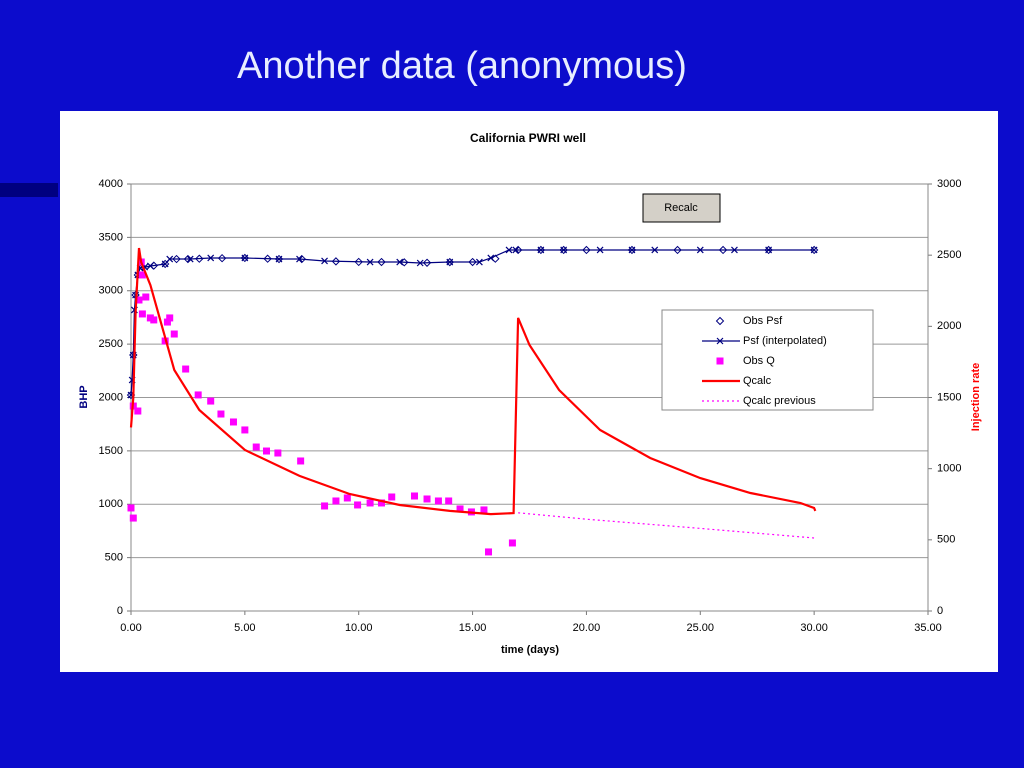 This screenshot has width=1024, height=768. Describe the element at coordinates (949, 397) in the screenshot. I see `y2-tick-label: 1500` at that location.